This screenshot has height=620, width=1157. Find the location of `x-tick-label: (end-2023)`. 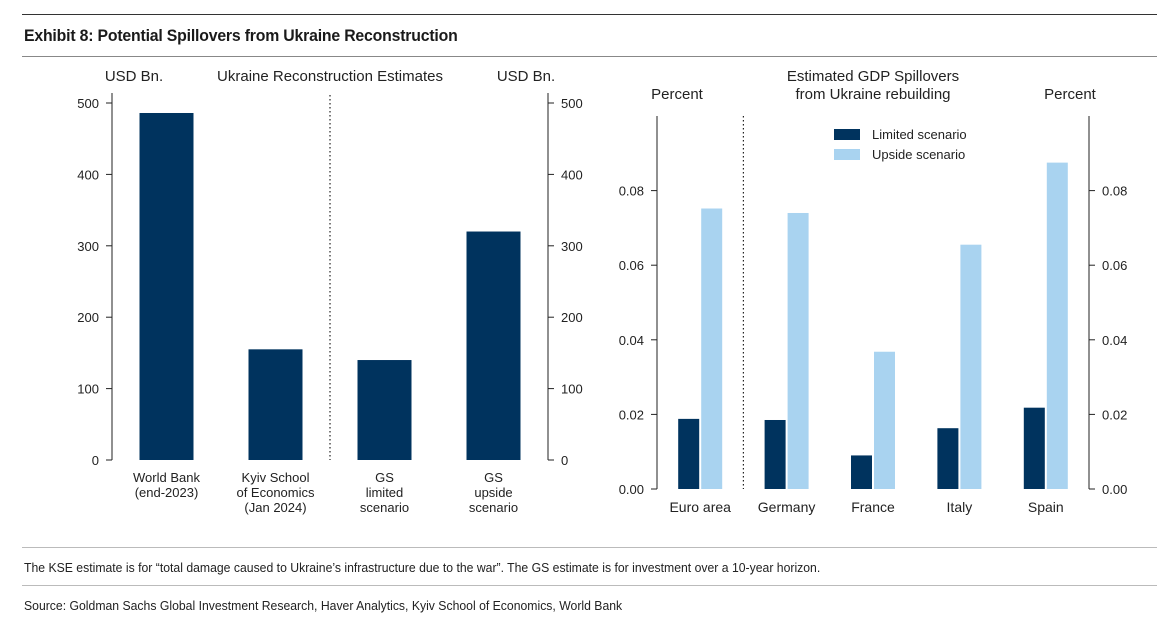

x-tick-label: (end-2023) is located at coordinates (167, 492).